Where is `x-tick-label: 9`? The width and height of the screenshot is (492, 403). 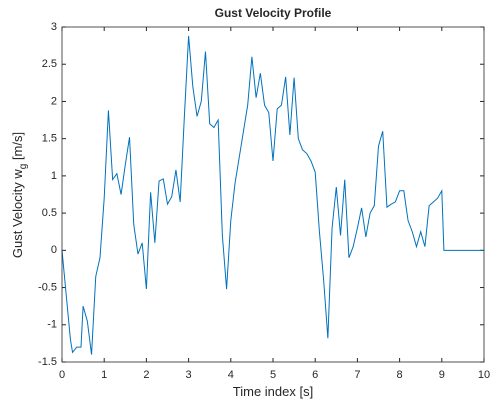 x-tick-label: 9 is located at coordinates (442, 375).